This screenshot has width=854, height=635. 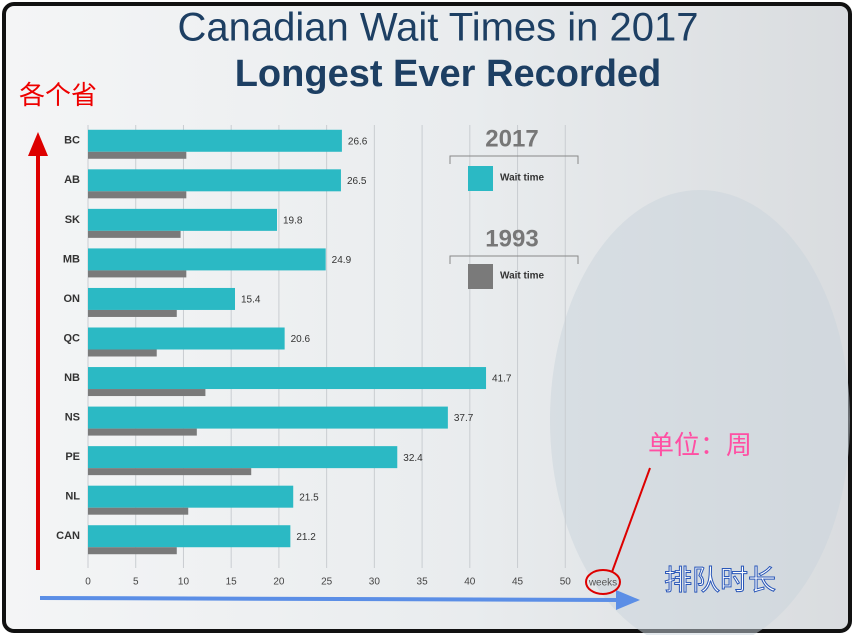 What do you see at coordinates (72, 417) in the screenshot?
I see `y-tick-label: NS` at bounding box center [72, 417].